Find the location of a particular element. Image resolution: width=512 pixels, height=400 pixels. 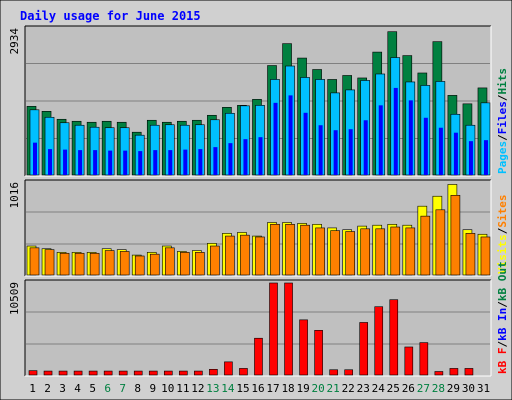

x-tick-label: 20 is located at coordinates (318, 388).